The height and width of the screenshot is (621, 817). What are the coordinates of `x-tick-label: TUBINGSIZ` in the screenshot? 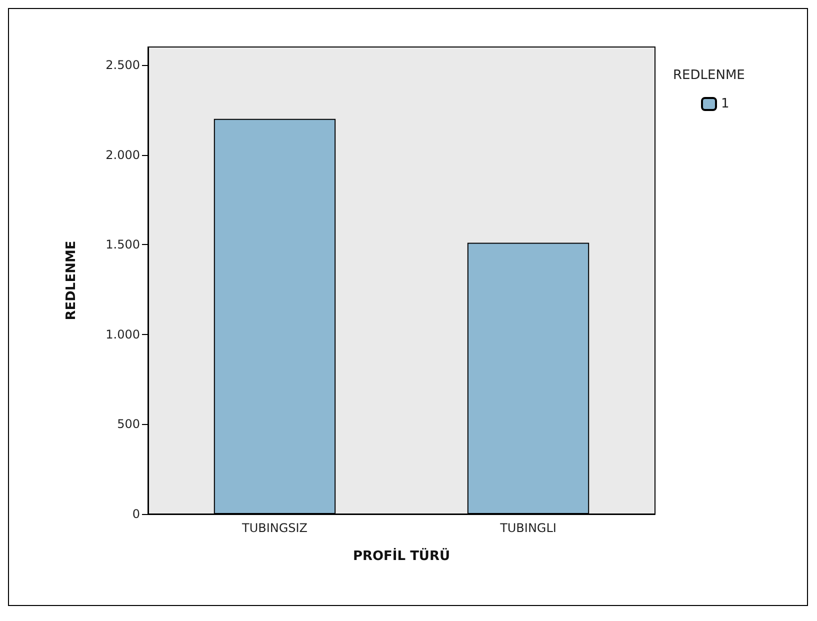 It's located at (274, 528).